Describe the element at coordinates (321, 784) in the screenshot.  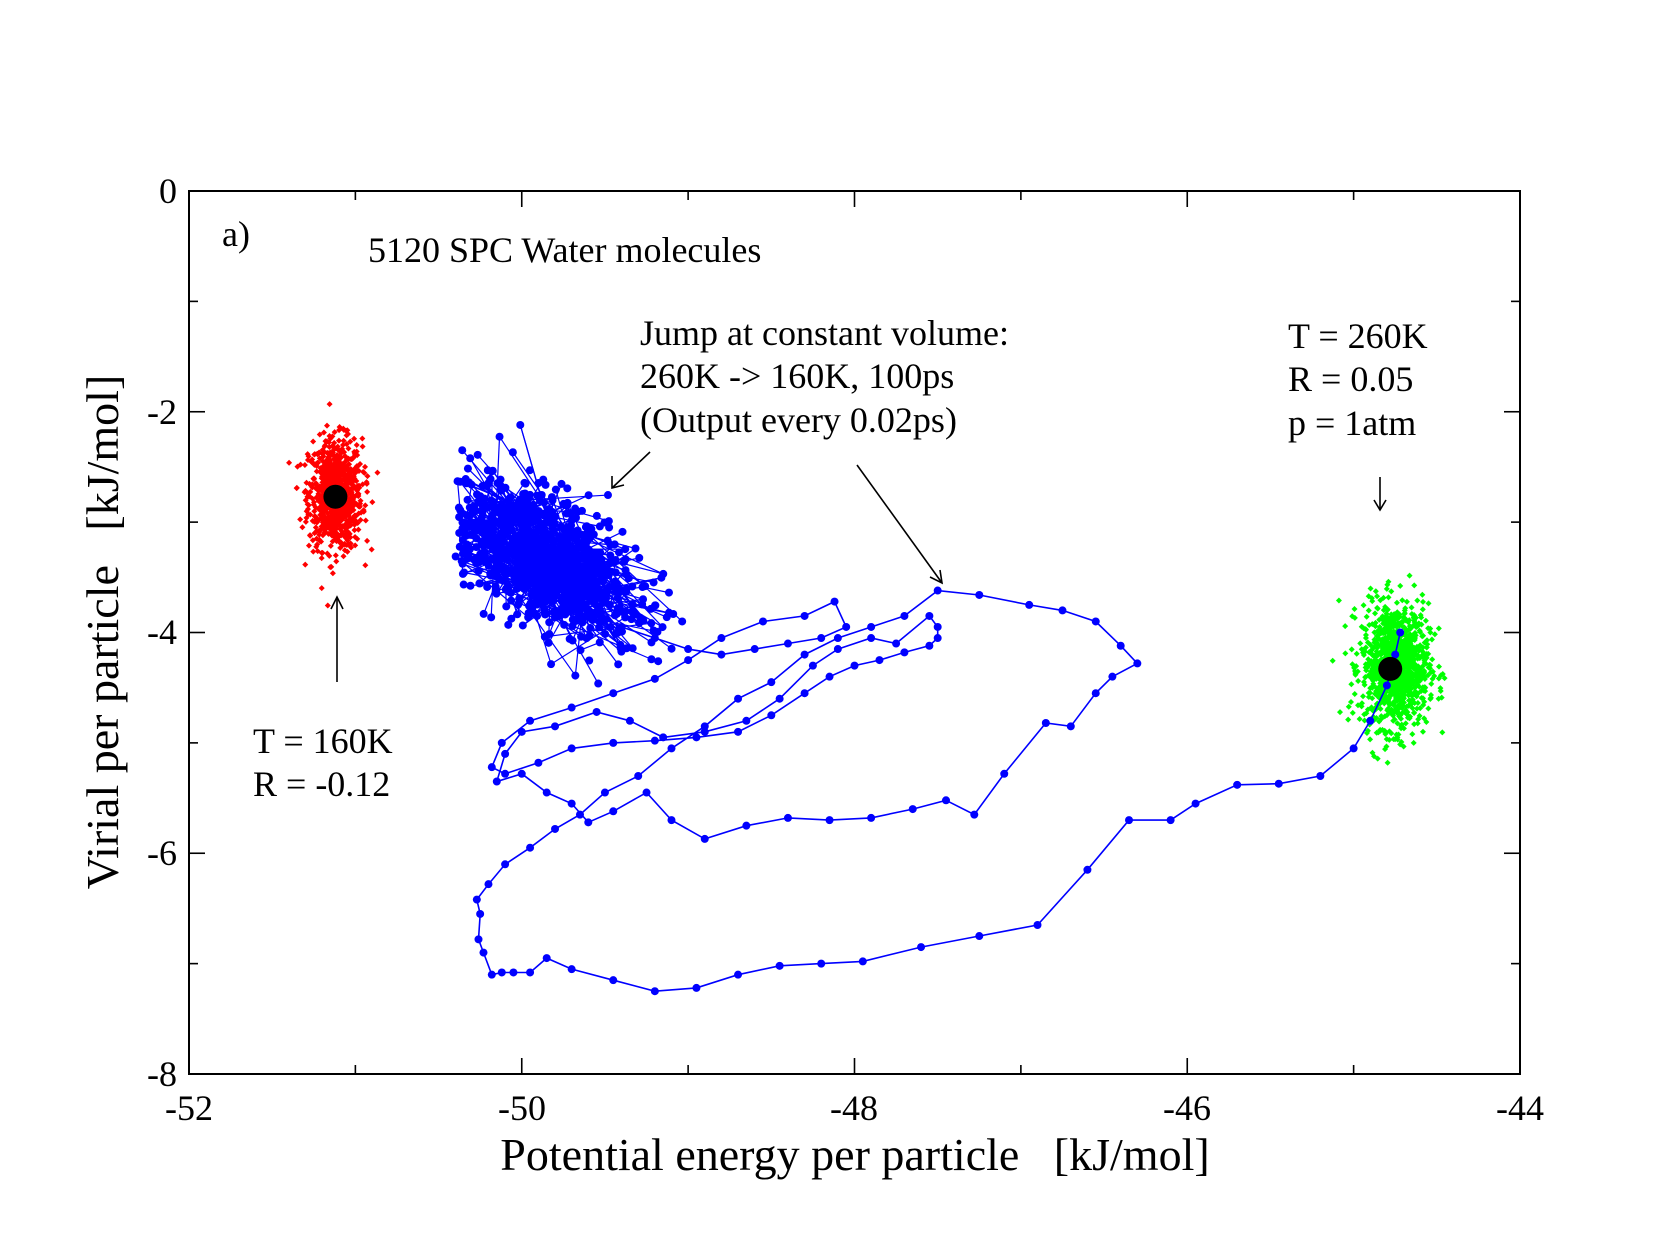
I see `annotation-cold-line: R = -0.12` at that location.